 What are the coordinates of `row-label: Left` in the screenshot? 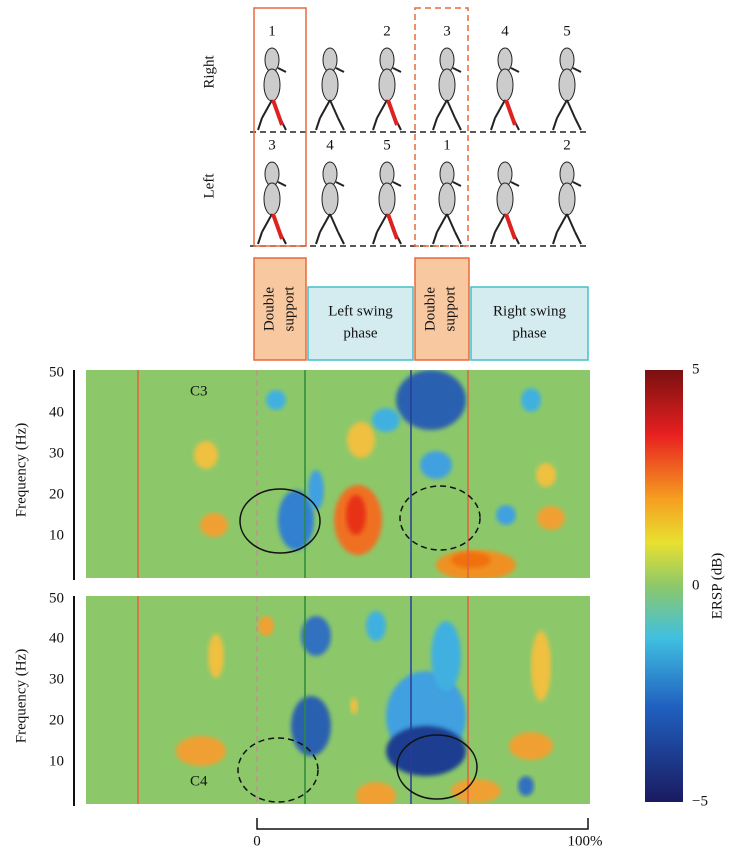 It's located at (209, 186).